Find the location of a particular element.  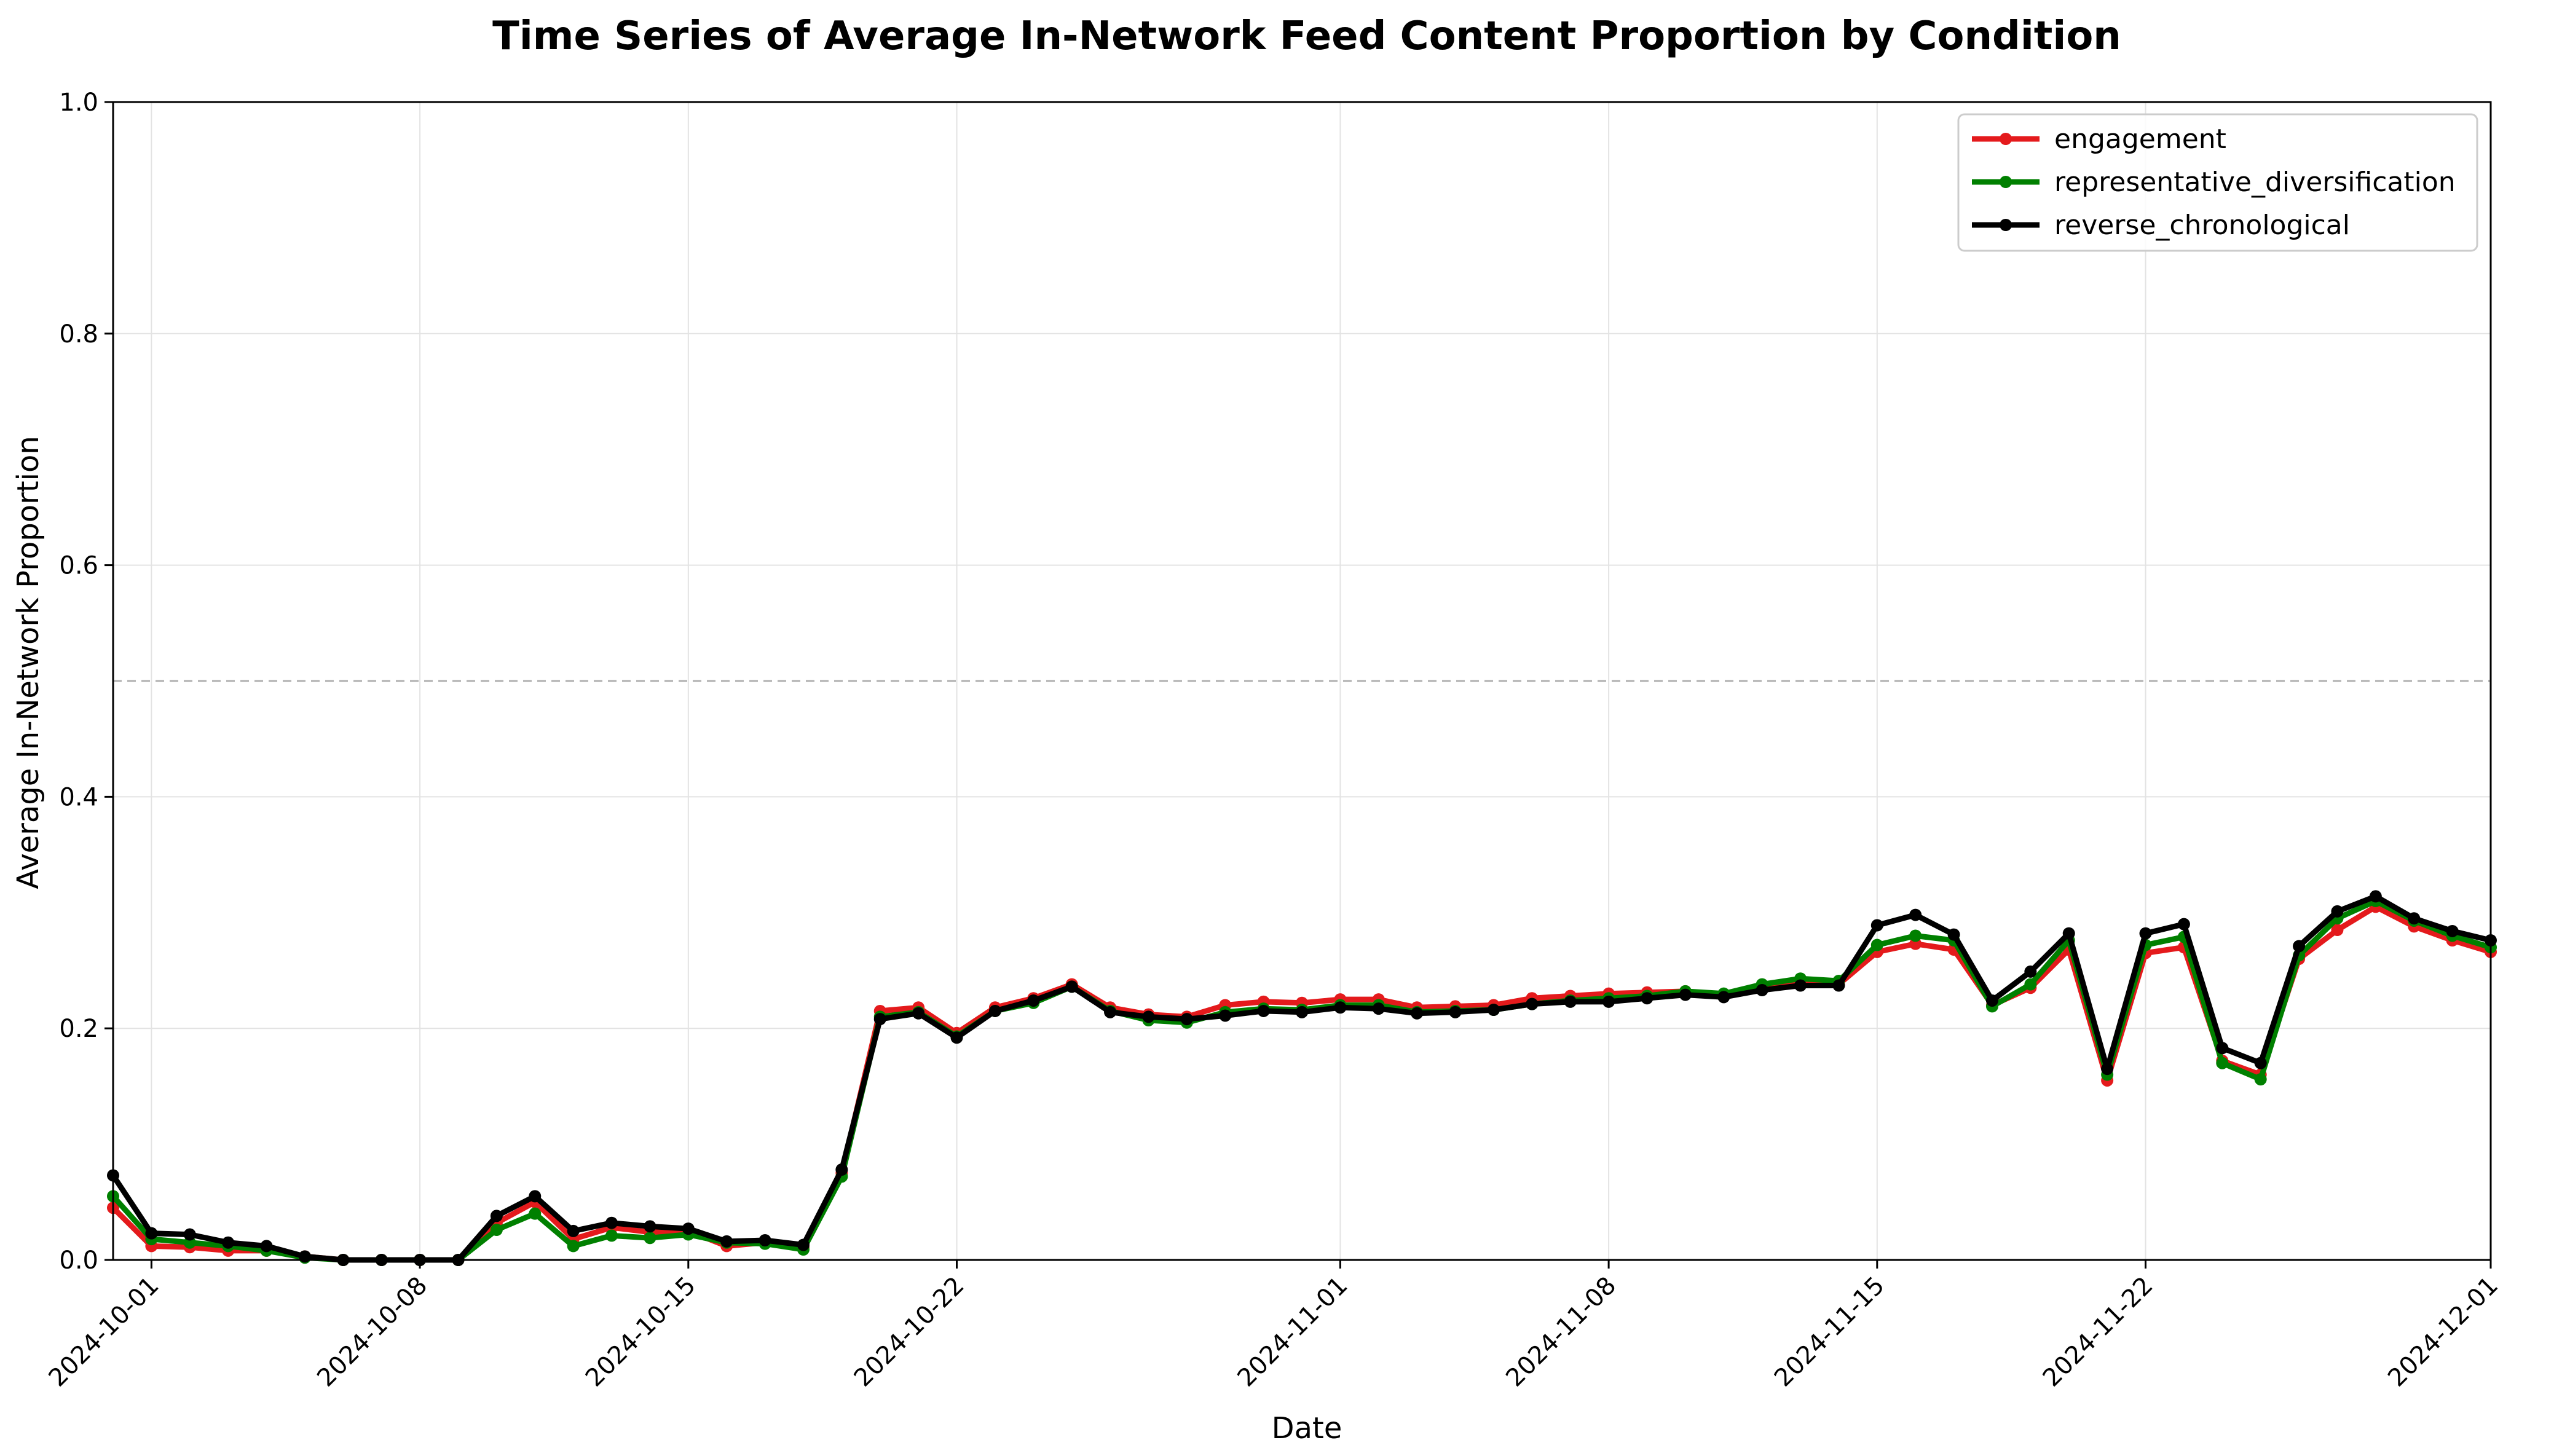

legend-box is located at coordinates (2217, 182).